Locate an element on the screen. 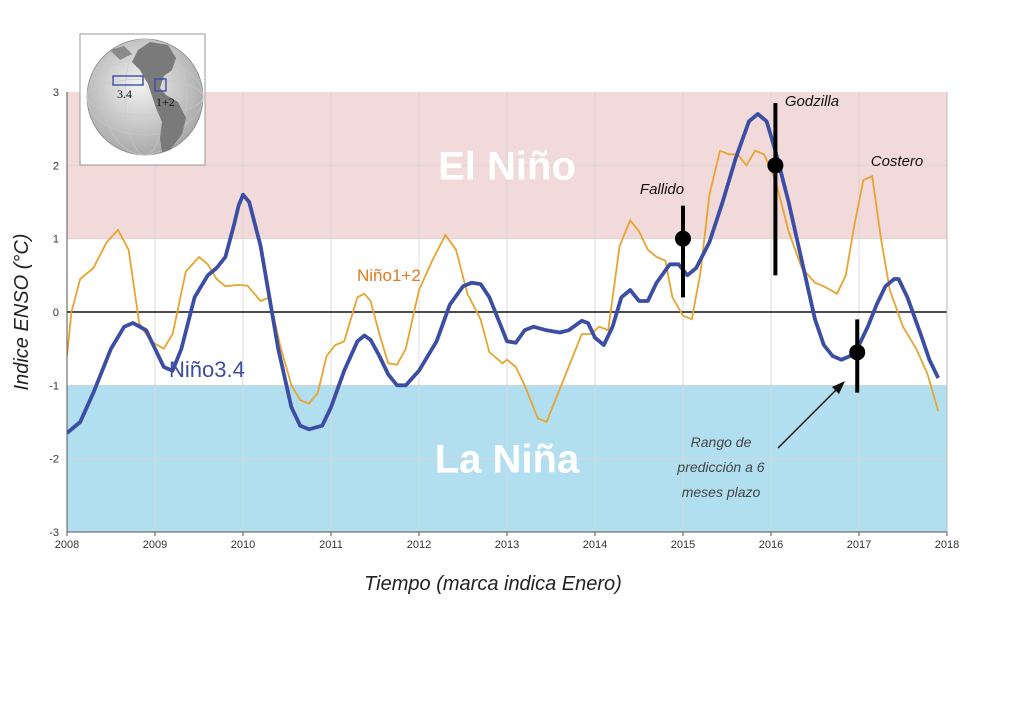 The image size is (1024, 720). x-tick-label: 2008 is located at coordinates (67, 545).